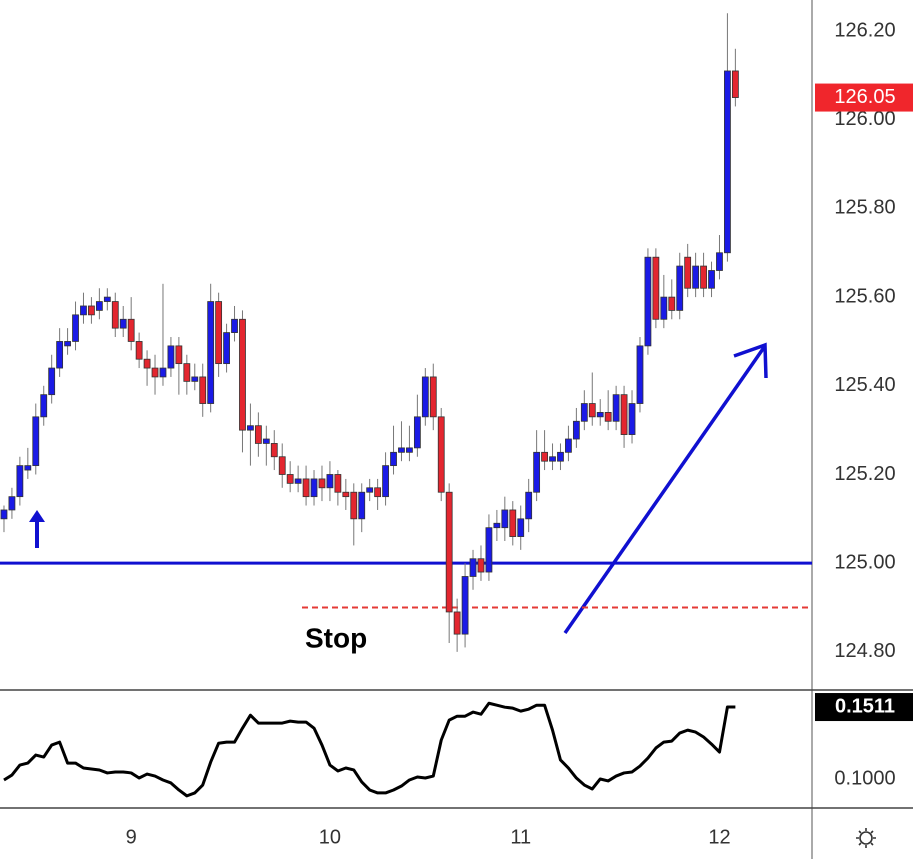  I want to click on up-arrow, so click(37, 529).